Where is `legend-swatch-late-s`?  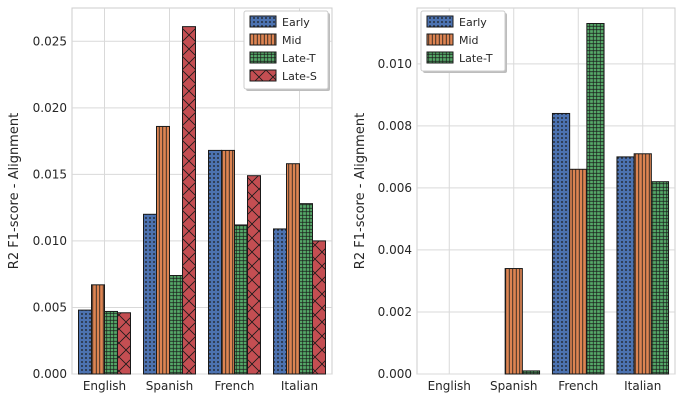
legend-swatch-late-s is located at coordinates (263, 75).